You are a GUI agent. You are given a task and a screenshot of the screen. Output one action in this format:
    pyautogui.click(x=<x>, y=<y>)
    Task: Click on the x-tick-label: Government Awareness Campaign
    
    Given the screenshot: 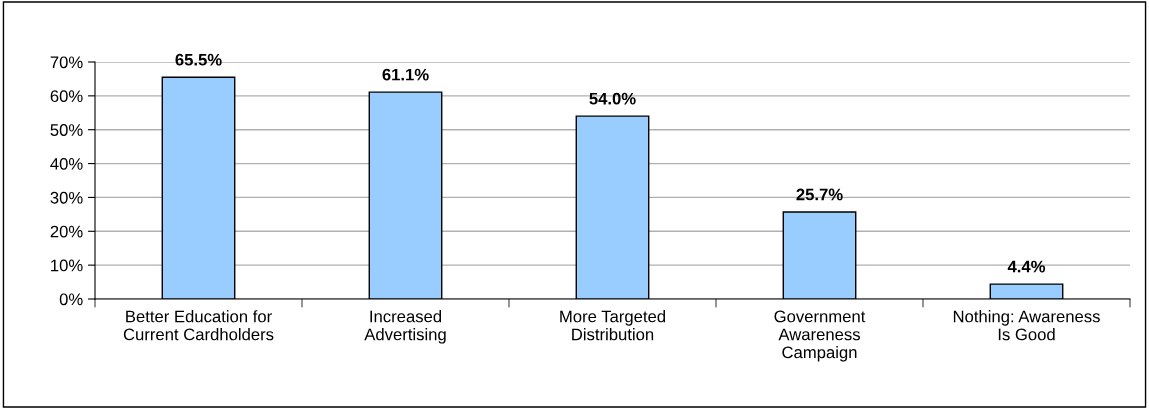 What is the action you would take?
    pyautogui.click(x=820, y=336)
    